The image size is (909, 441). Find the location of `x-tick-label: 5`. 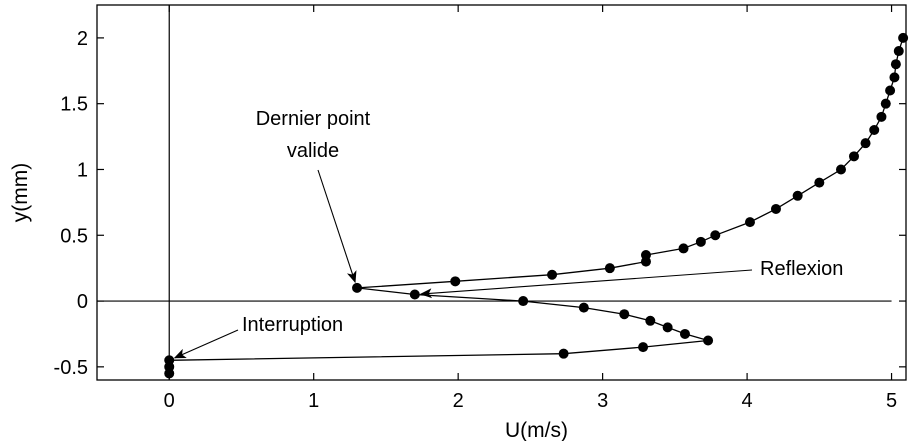

x-tick-label: 5 is located at coordinates (891, 401).